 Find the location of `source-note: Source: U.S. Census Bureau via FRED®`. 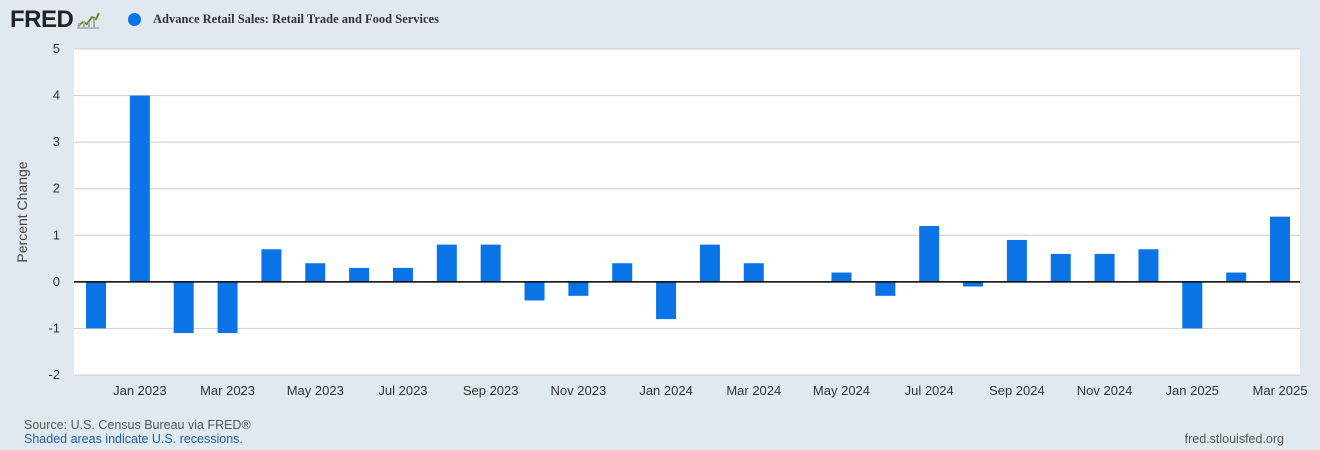

source-note: Source: U.S. Census Bureau via FRED® is located at coordinates (137, 425).